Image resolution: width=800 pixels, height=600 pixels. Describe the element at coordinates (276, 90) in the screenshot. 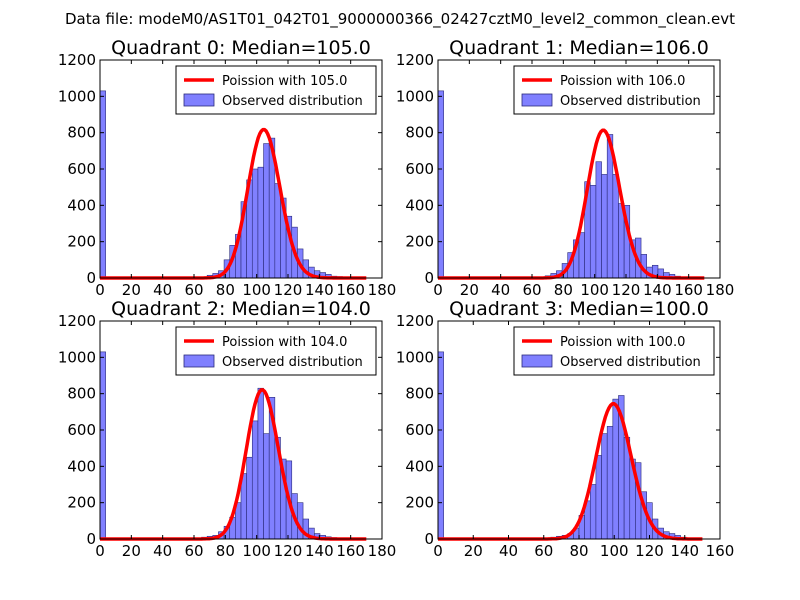

I see `legend: Poission with 105.0 Observed distribution` at that location.